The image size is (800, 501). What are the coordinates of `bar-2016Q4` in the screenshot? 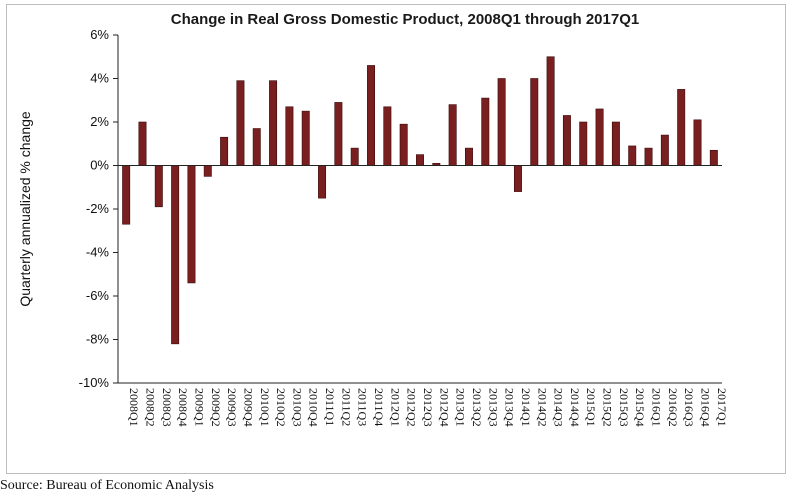 It's located at (697, 142).